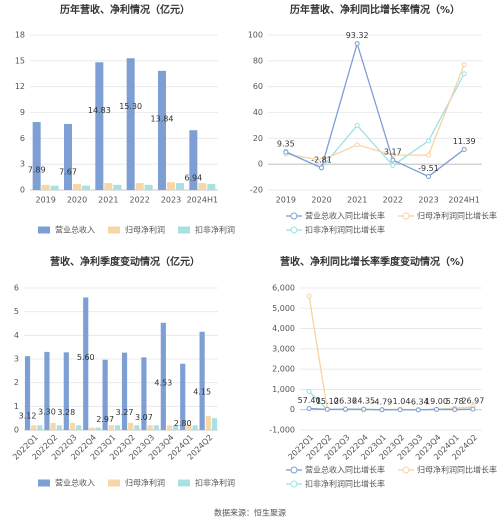 The height and width of the screenshot is (524, 500). Describe the element at coordinates (283, 369) in the screenshot. I see `y-tick-label: 2,000` at that location.